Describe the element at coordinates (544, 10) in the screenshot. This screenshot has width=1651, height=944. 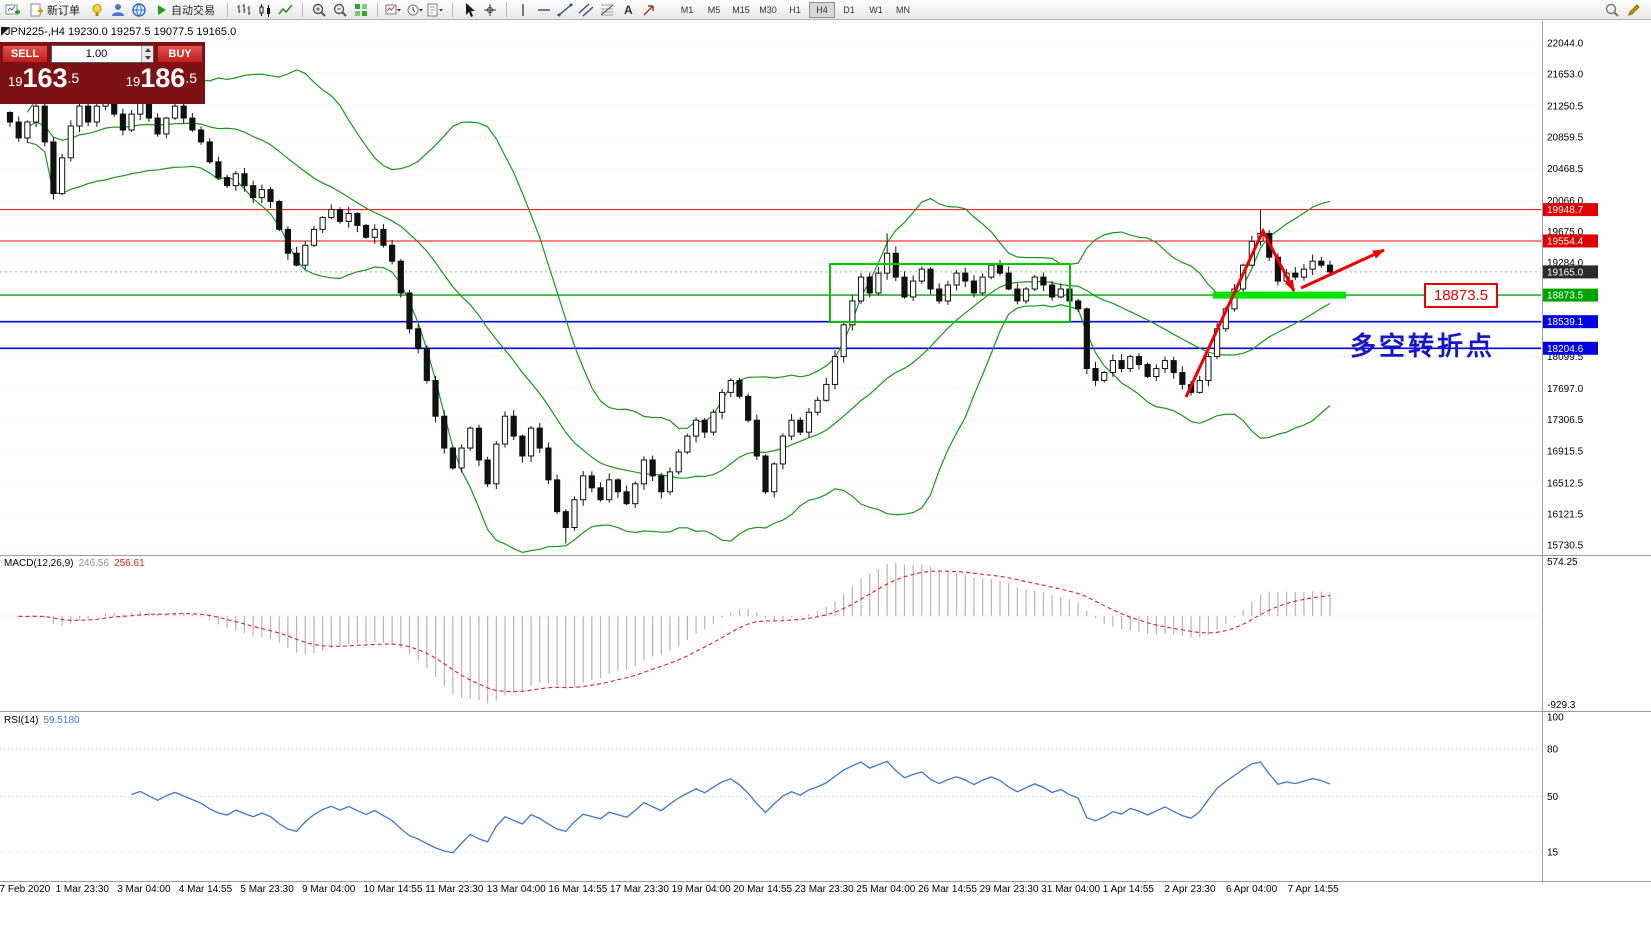
I see `horizontal-line-tool-icon` at that location.